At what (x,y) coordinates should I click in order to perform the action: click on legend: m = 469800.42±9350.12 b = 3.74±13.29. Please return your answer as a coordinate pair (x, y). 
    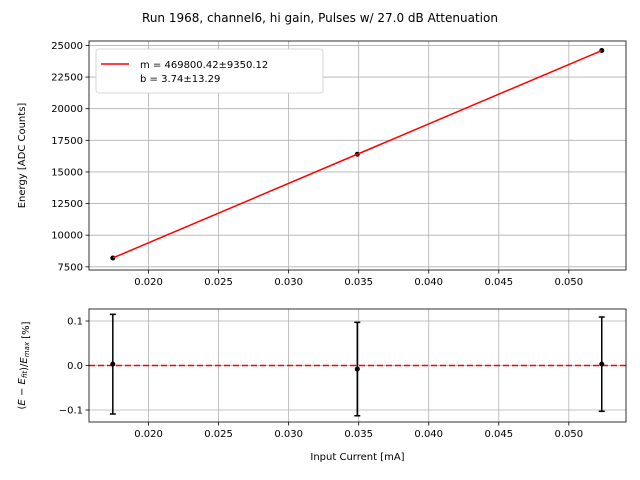
    Looking at the image, I should click on (209, 71).